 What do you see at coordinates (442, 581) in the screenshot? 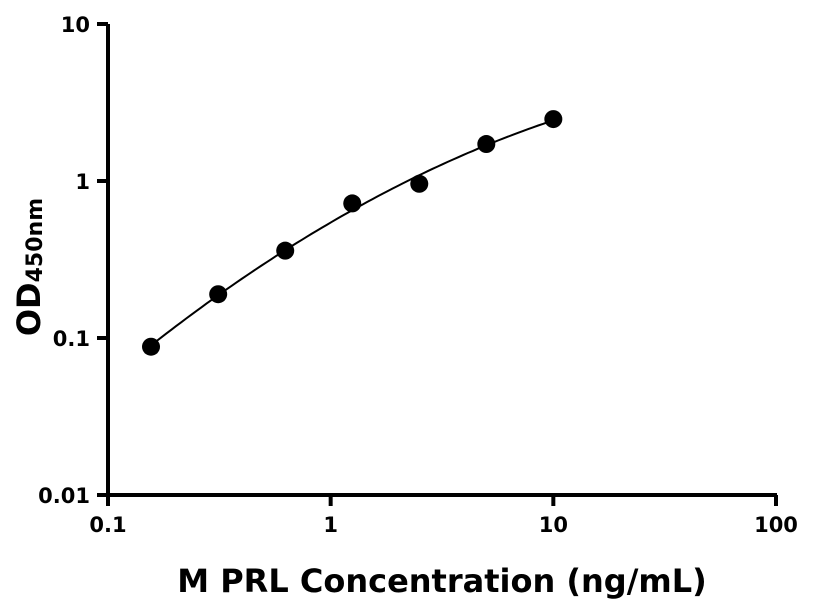
I see `x-axis-label: M PRL Concentration (ng/mL)` at bounding box center [442, 581].